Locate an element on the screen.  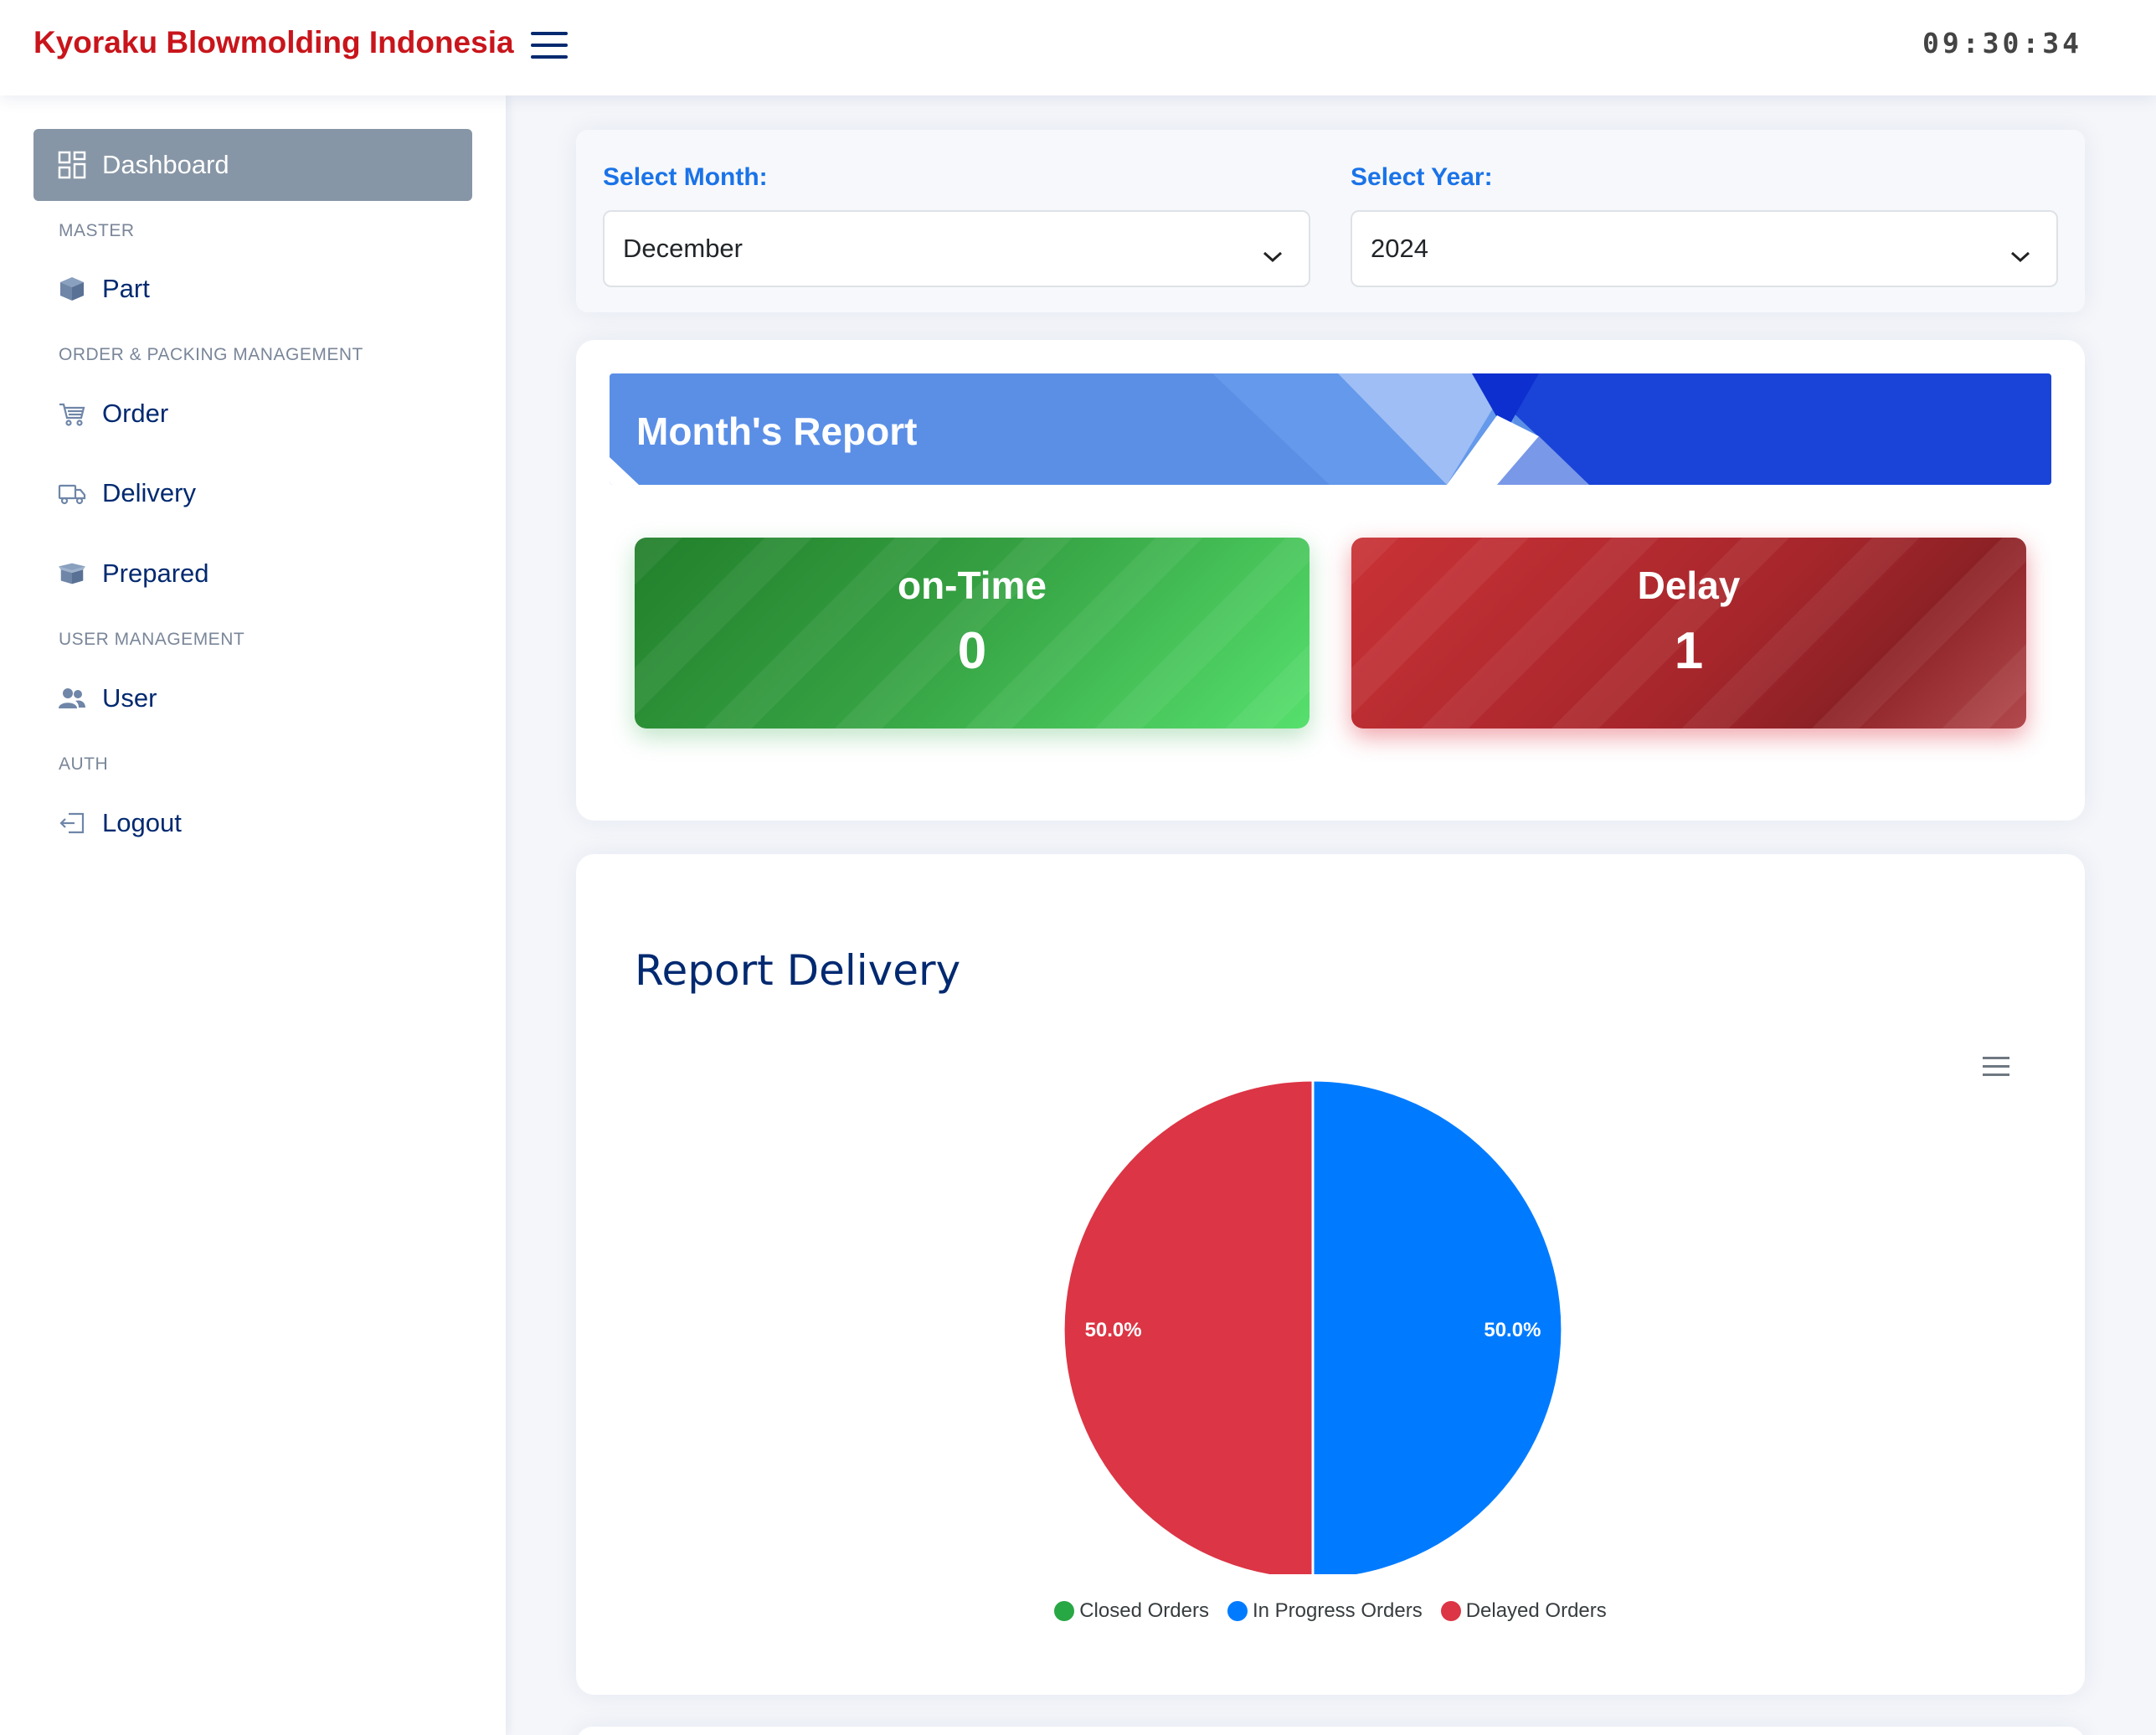
on-time-label: on-Time is located at coordinates (972, 586).